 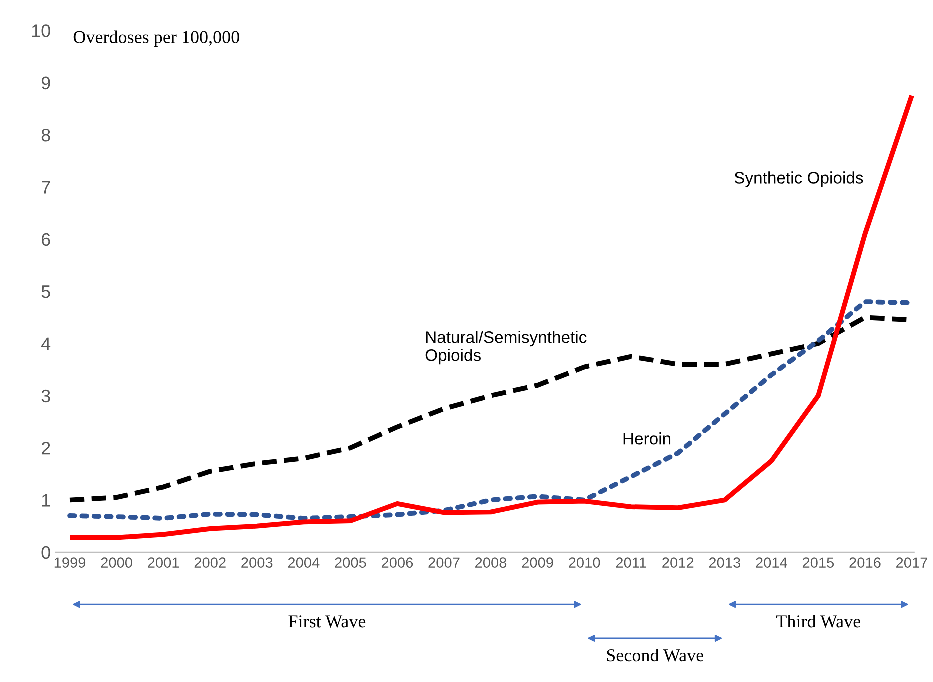 I want to click on y-tick-label: 9, so click(x=46, y=83).